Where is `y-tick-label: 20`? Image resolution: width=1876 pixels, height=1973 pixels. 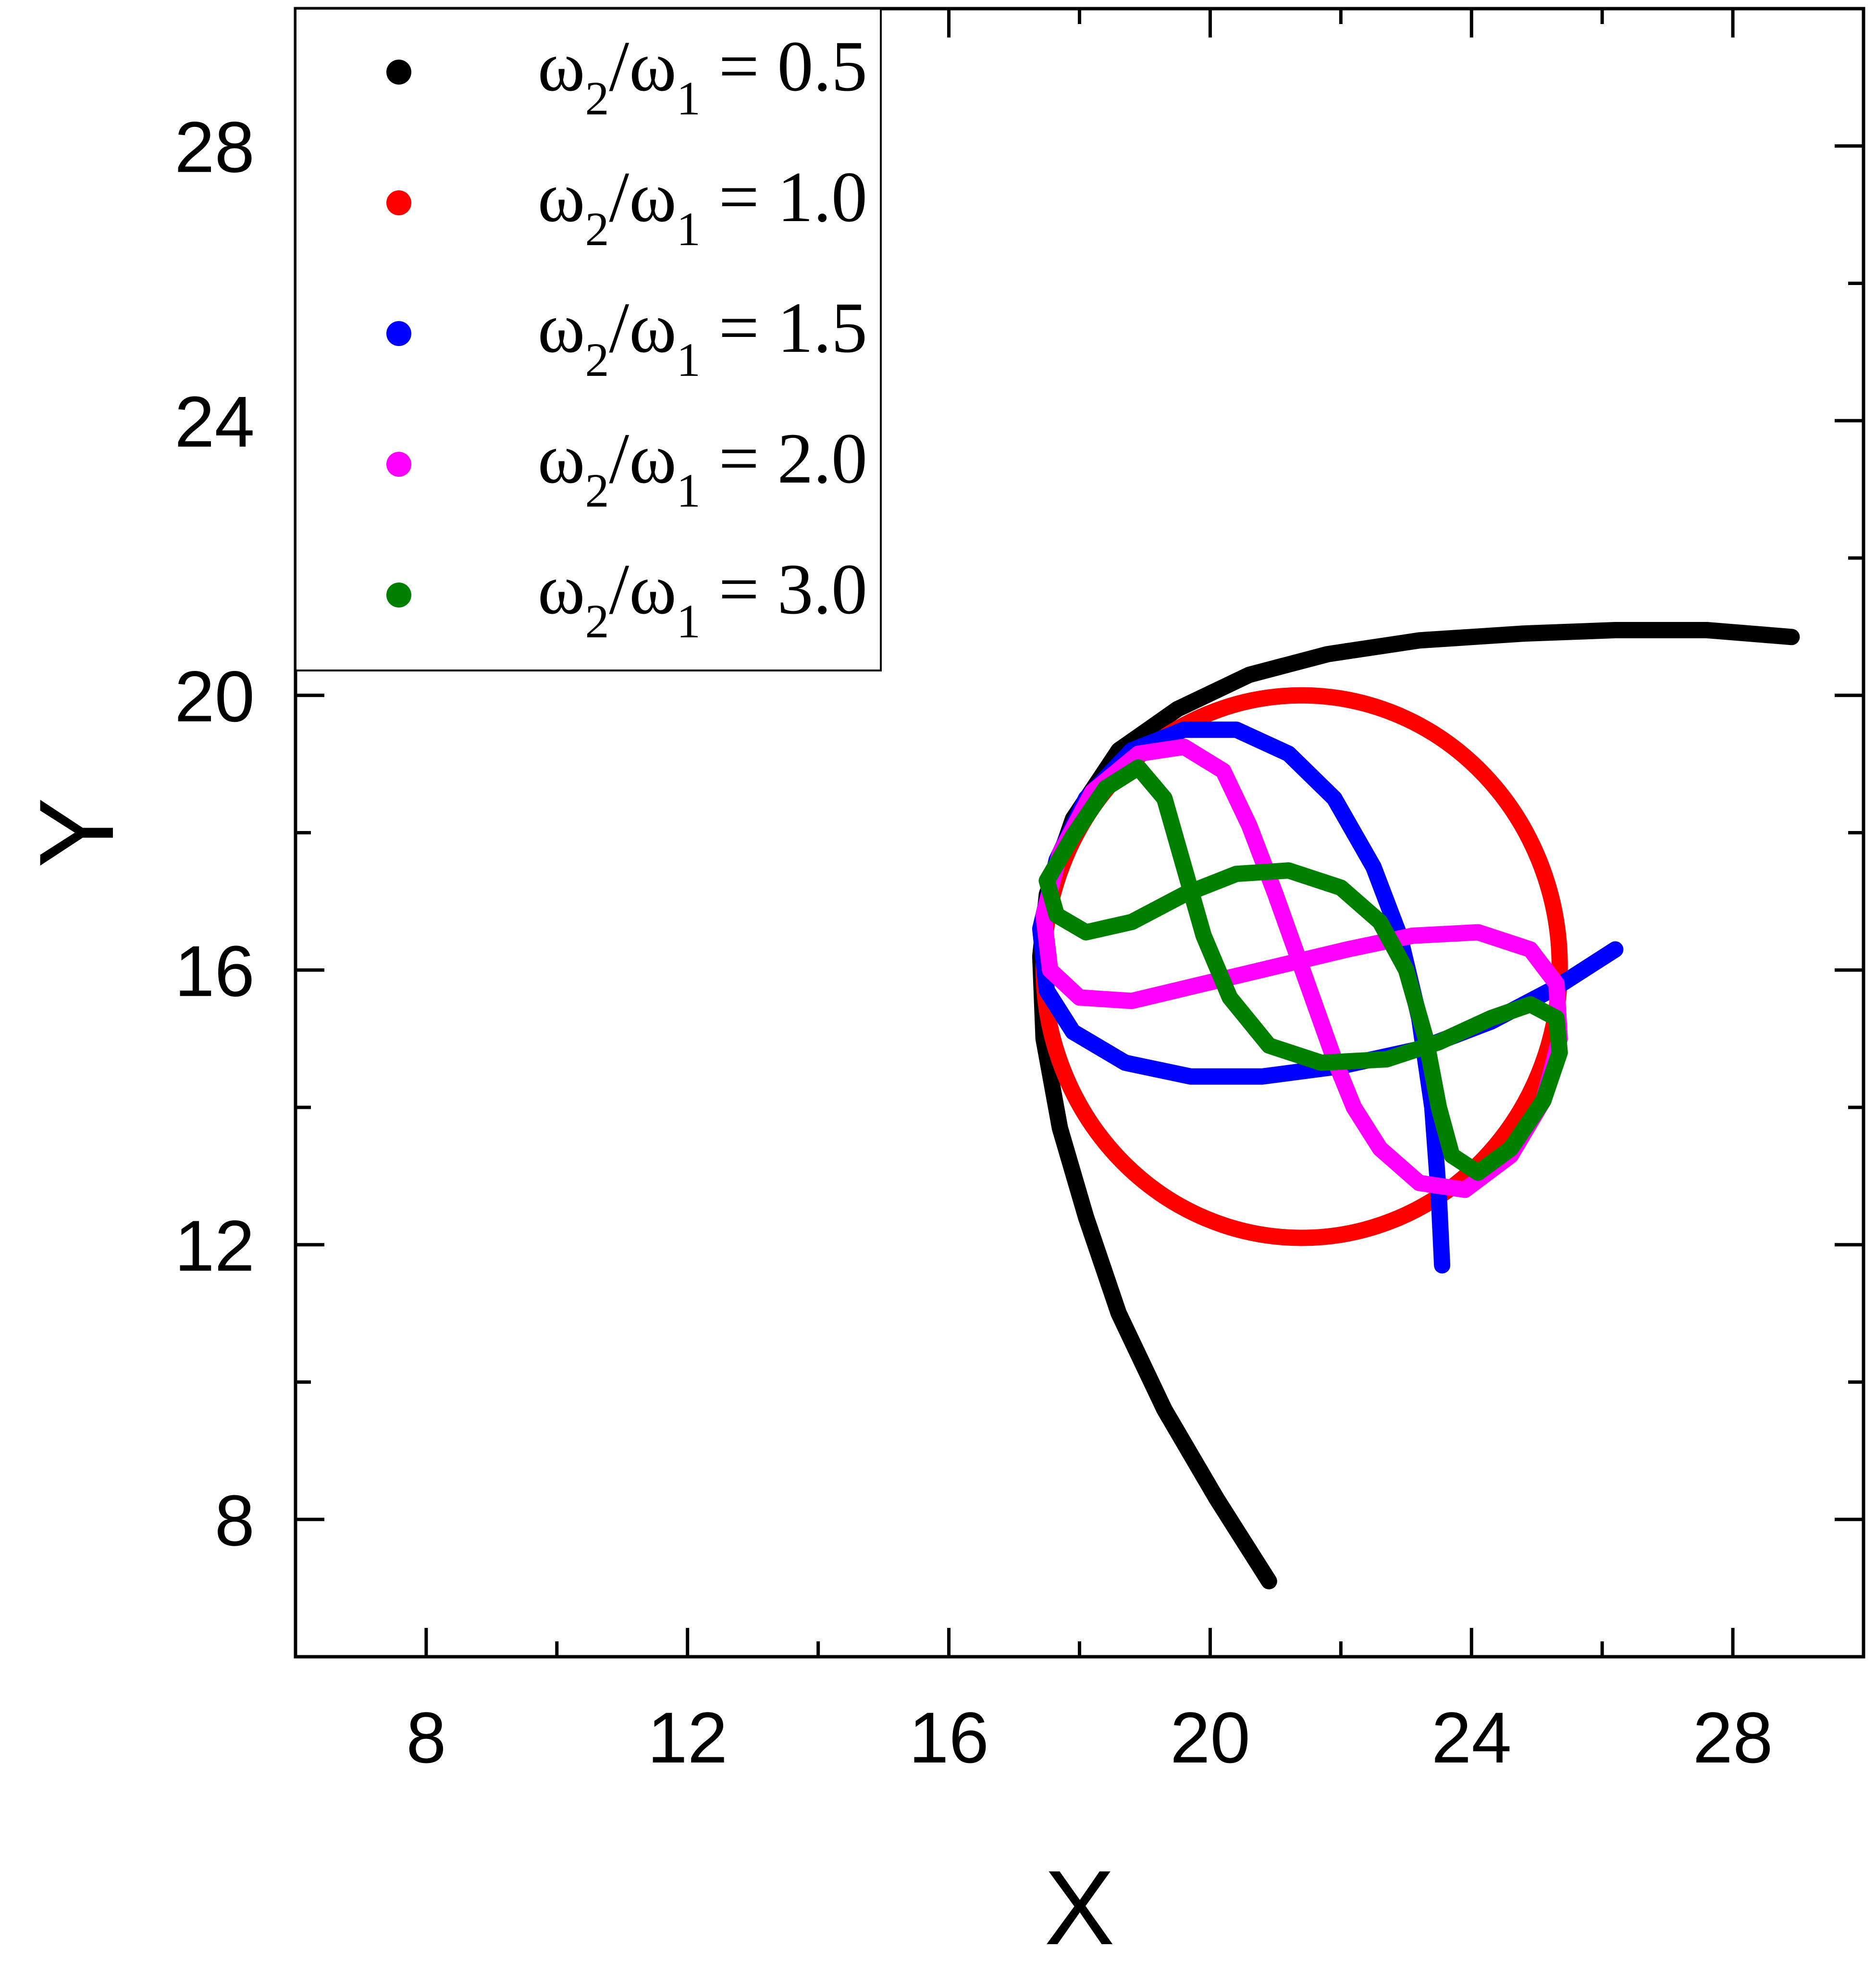
y-tick-label: 20 is located at coordinates (215, 696).